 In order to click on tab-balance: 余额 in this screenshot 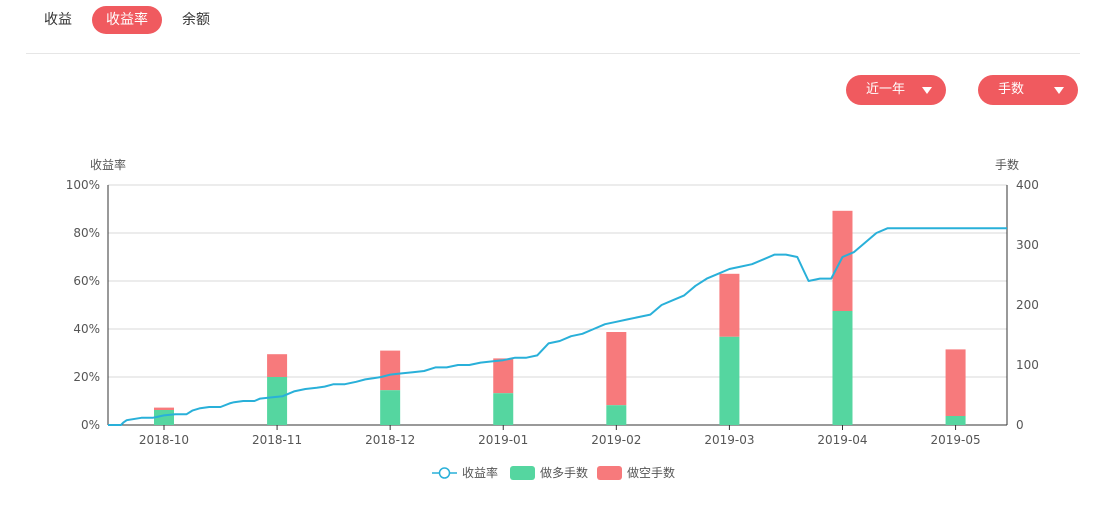, I will do `click(196, 20)`.